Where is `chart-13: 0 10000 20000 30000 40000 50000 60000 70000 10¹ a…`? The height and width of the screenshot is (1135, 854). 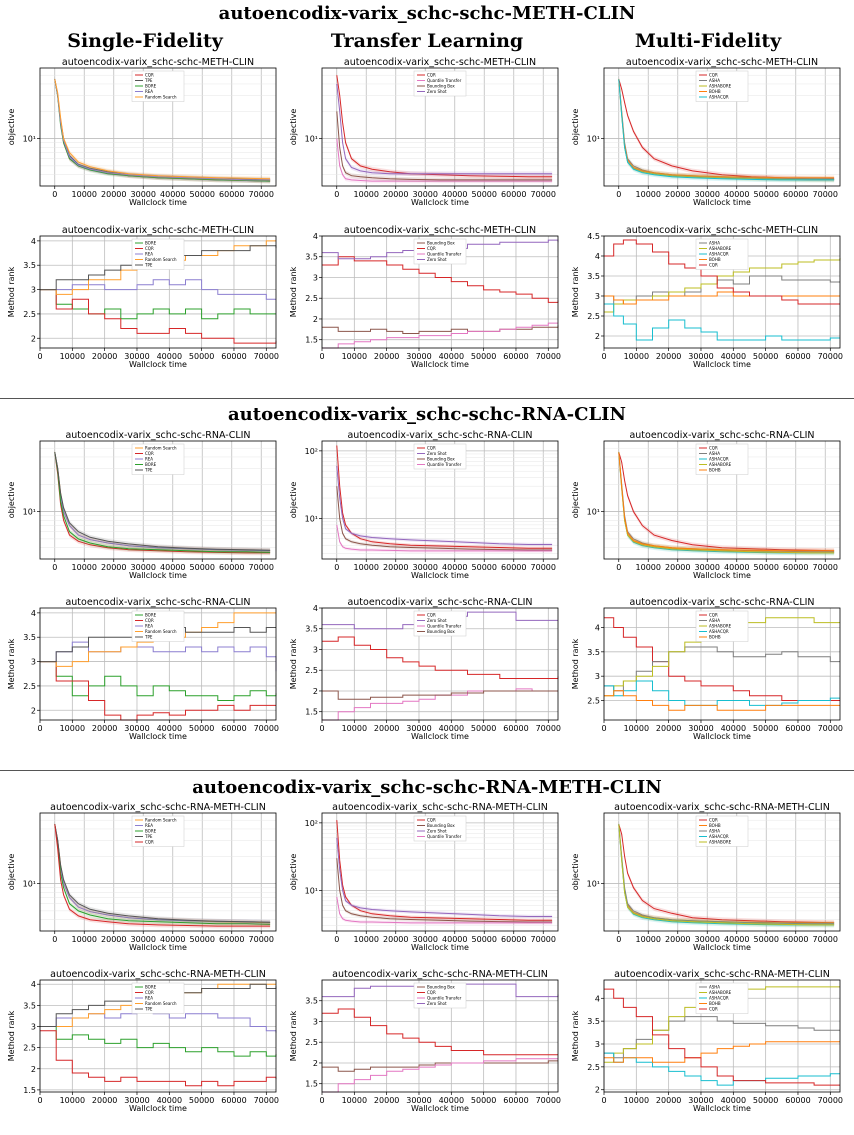
chart-13: 0 10000 20000 30000 40000 50000 60000 70000 10¹ a… is located at coordinates (142, 877).